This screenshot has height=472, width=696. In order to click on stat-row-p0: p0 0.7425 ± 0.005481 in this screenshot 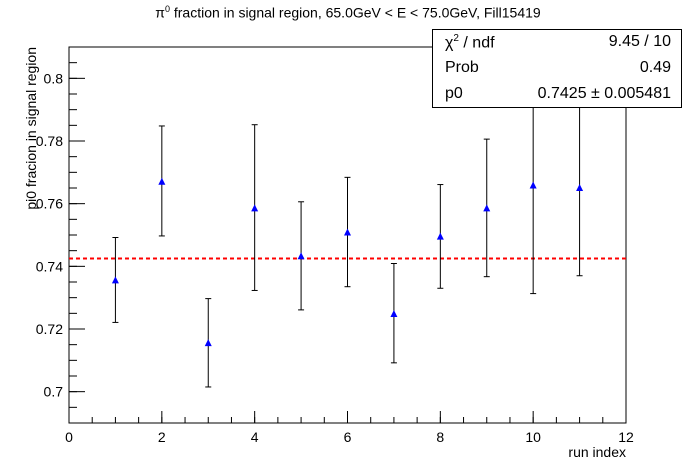, I will do `click(557, 94)`.